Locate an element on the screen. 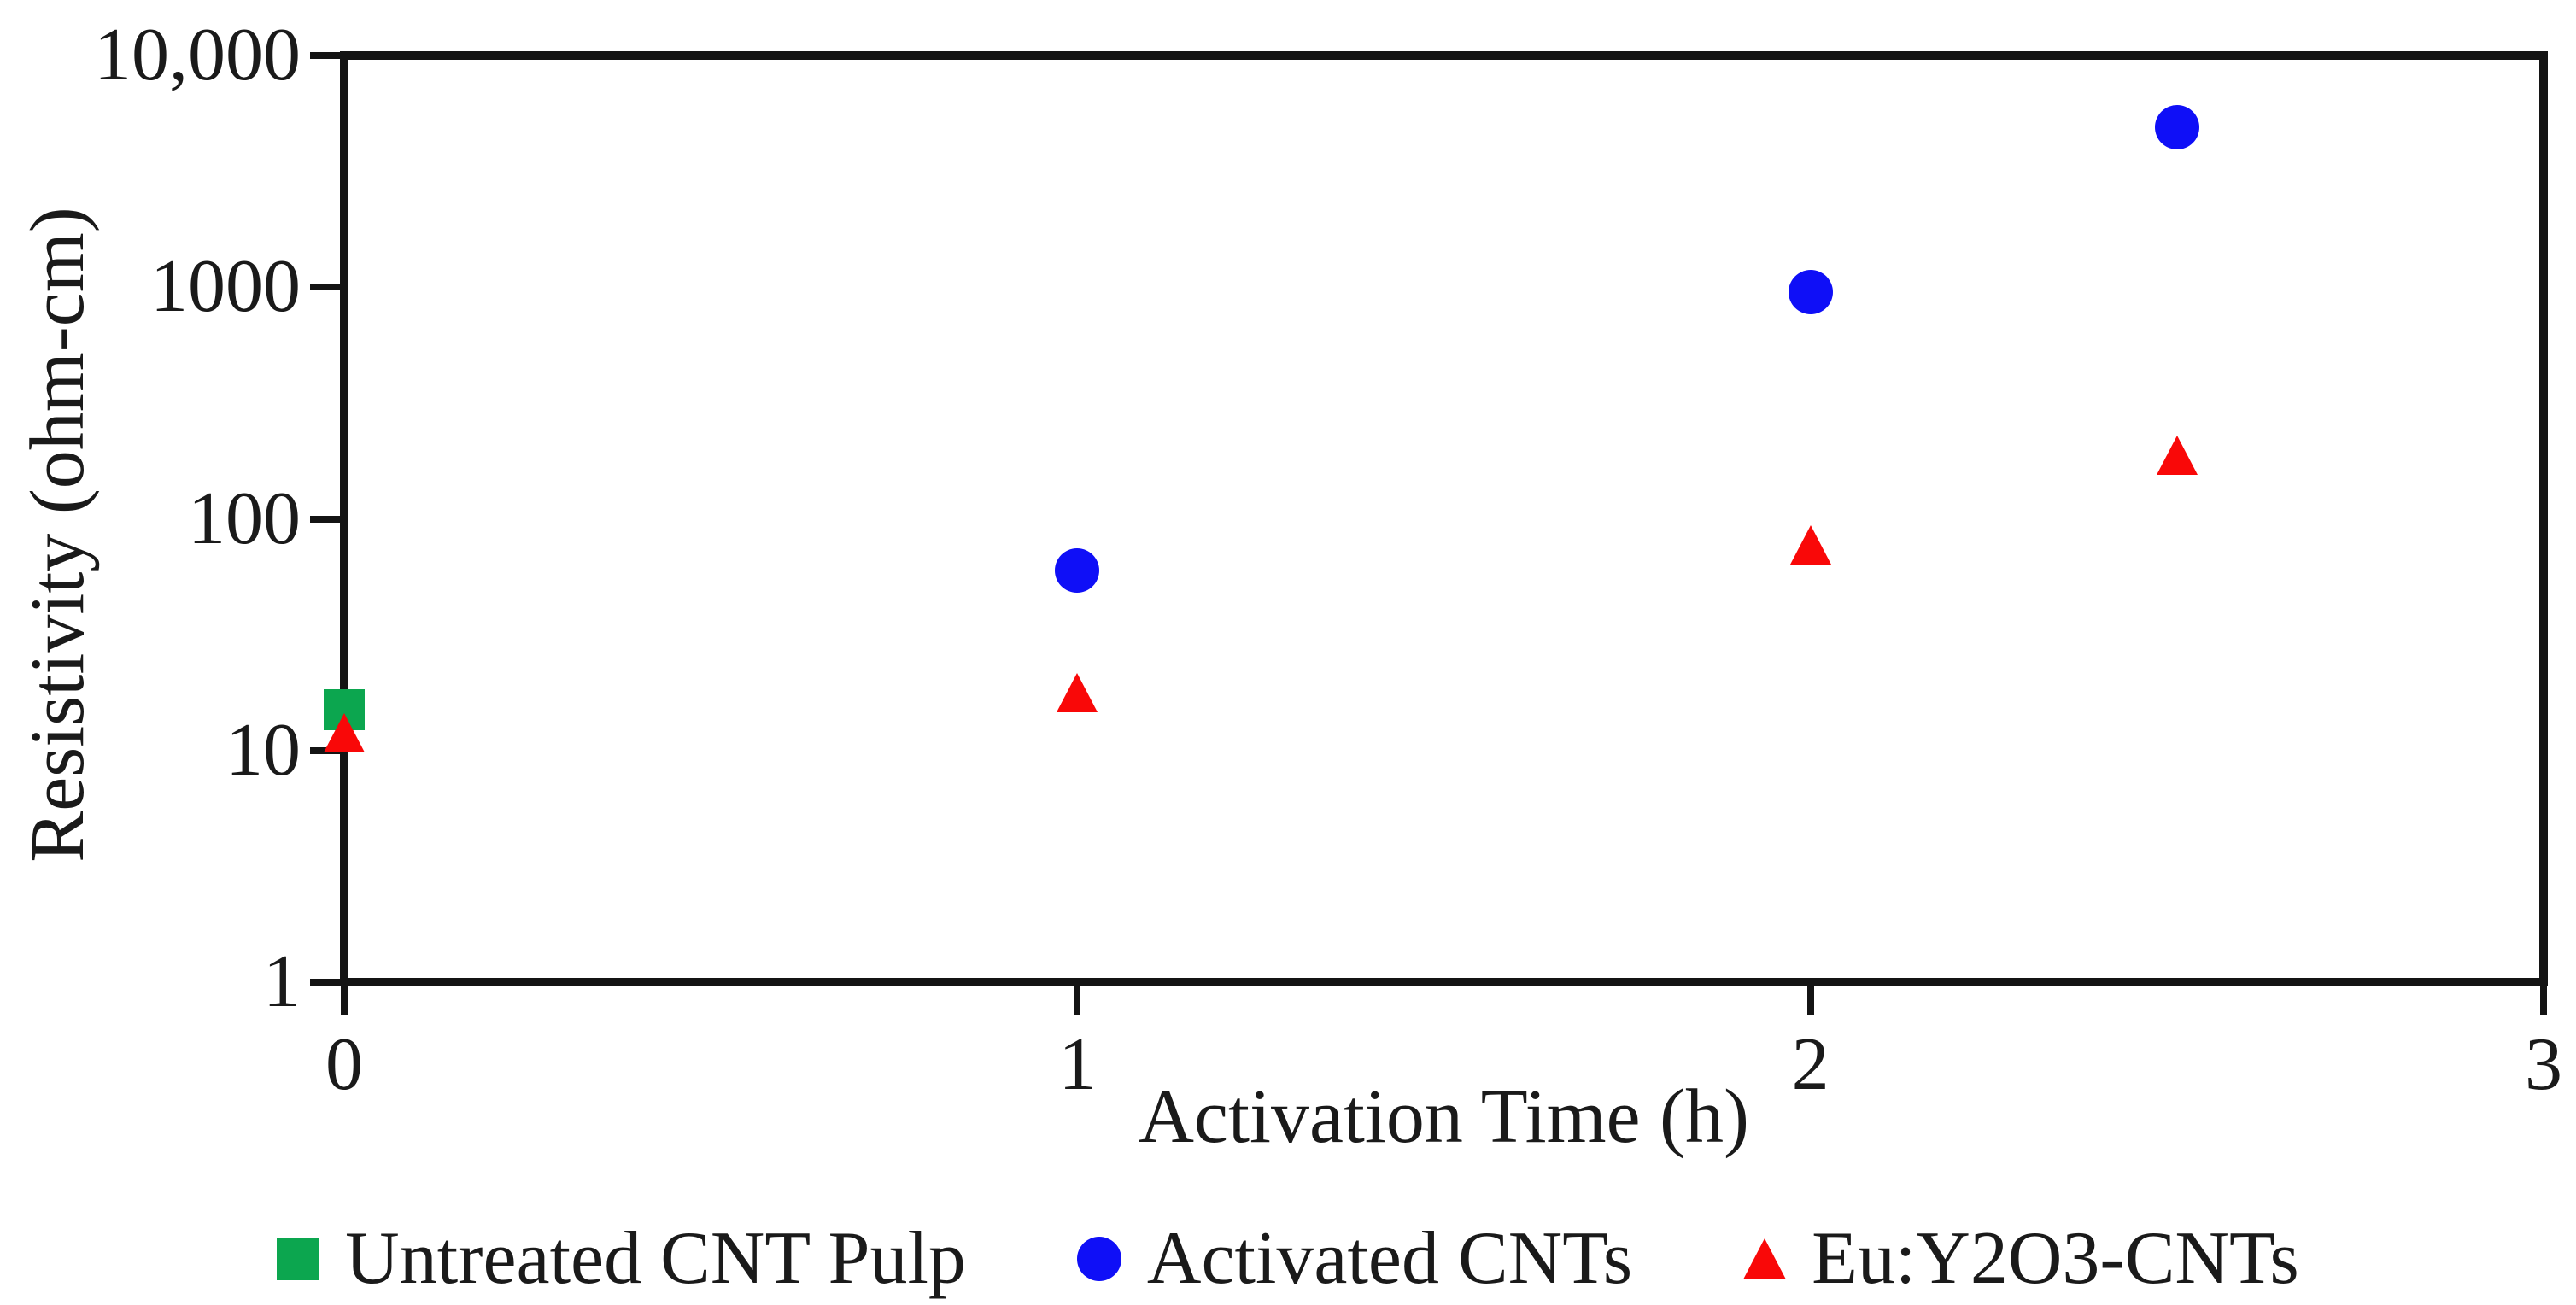 Image resolution: width=2576 pixels, height=1305 pixels. legend-triangle-icon is located at coordinates (1765, 1258).